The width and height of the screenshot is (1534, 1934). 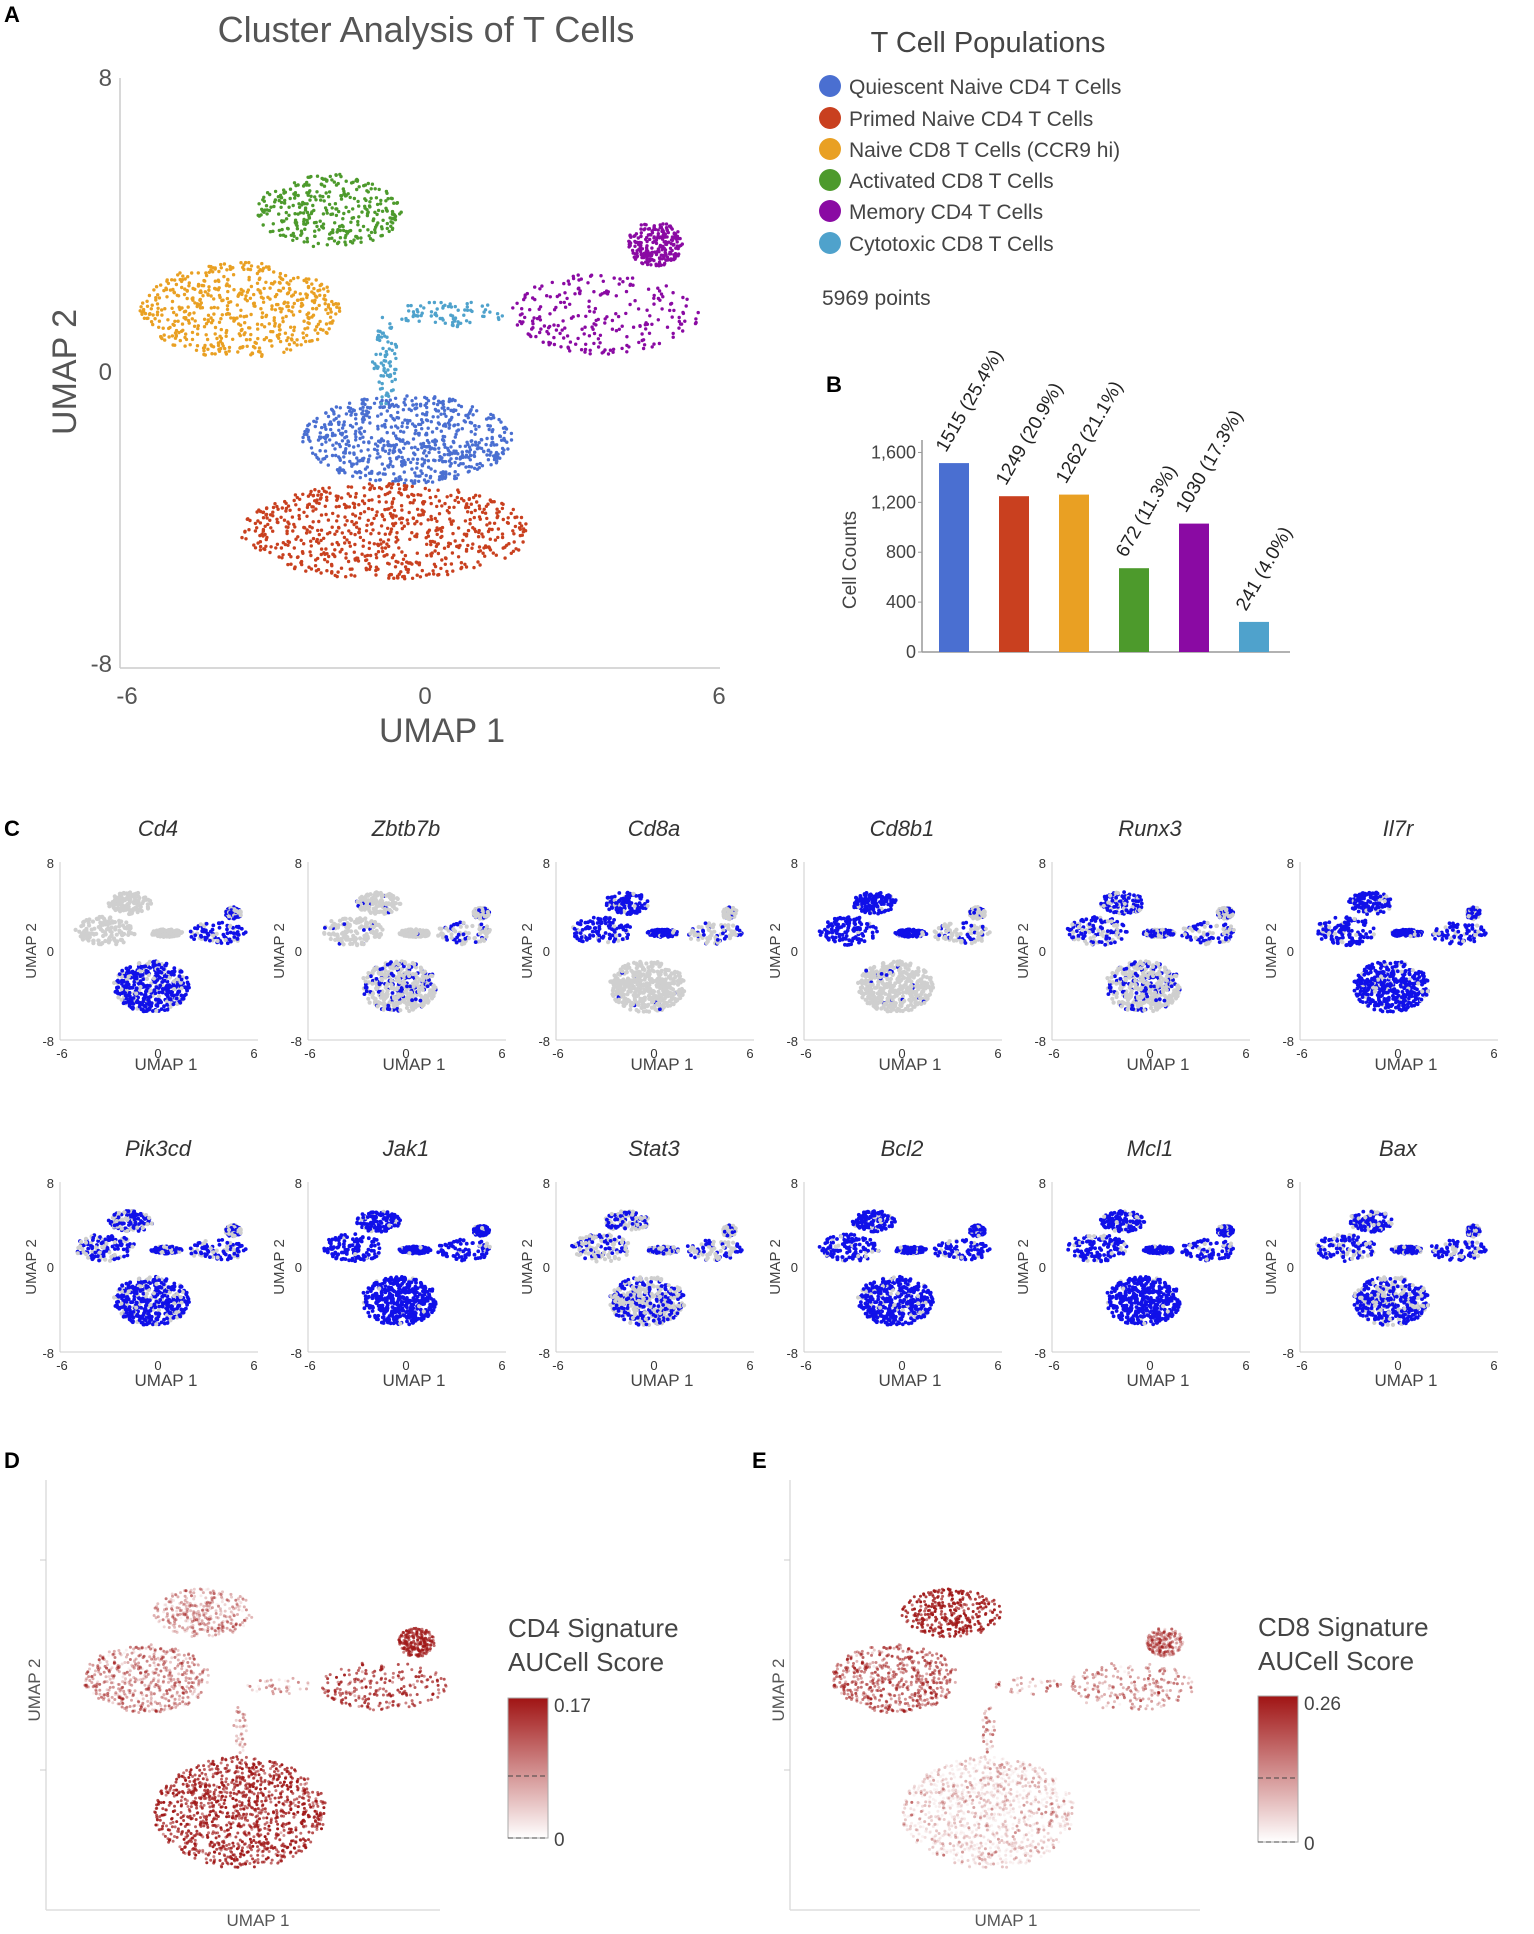 What do you see at coordinates (140, 945) in the screenshot?
I see `gene-panel-cd4: Cd4 8 0 -8-6 0 6 UMAP 1 UMAP 2` at bounding box center [140, 945].